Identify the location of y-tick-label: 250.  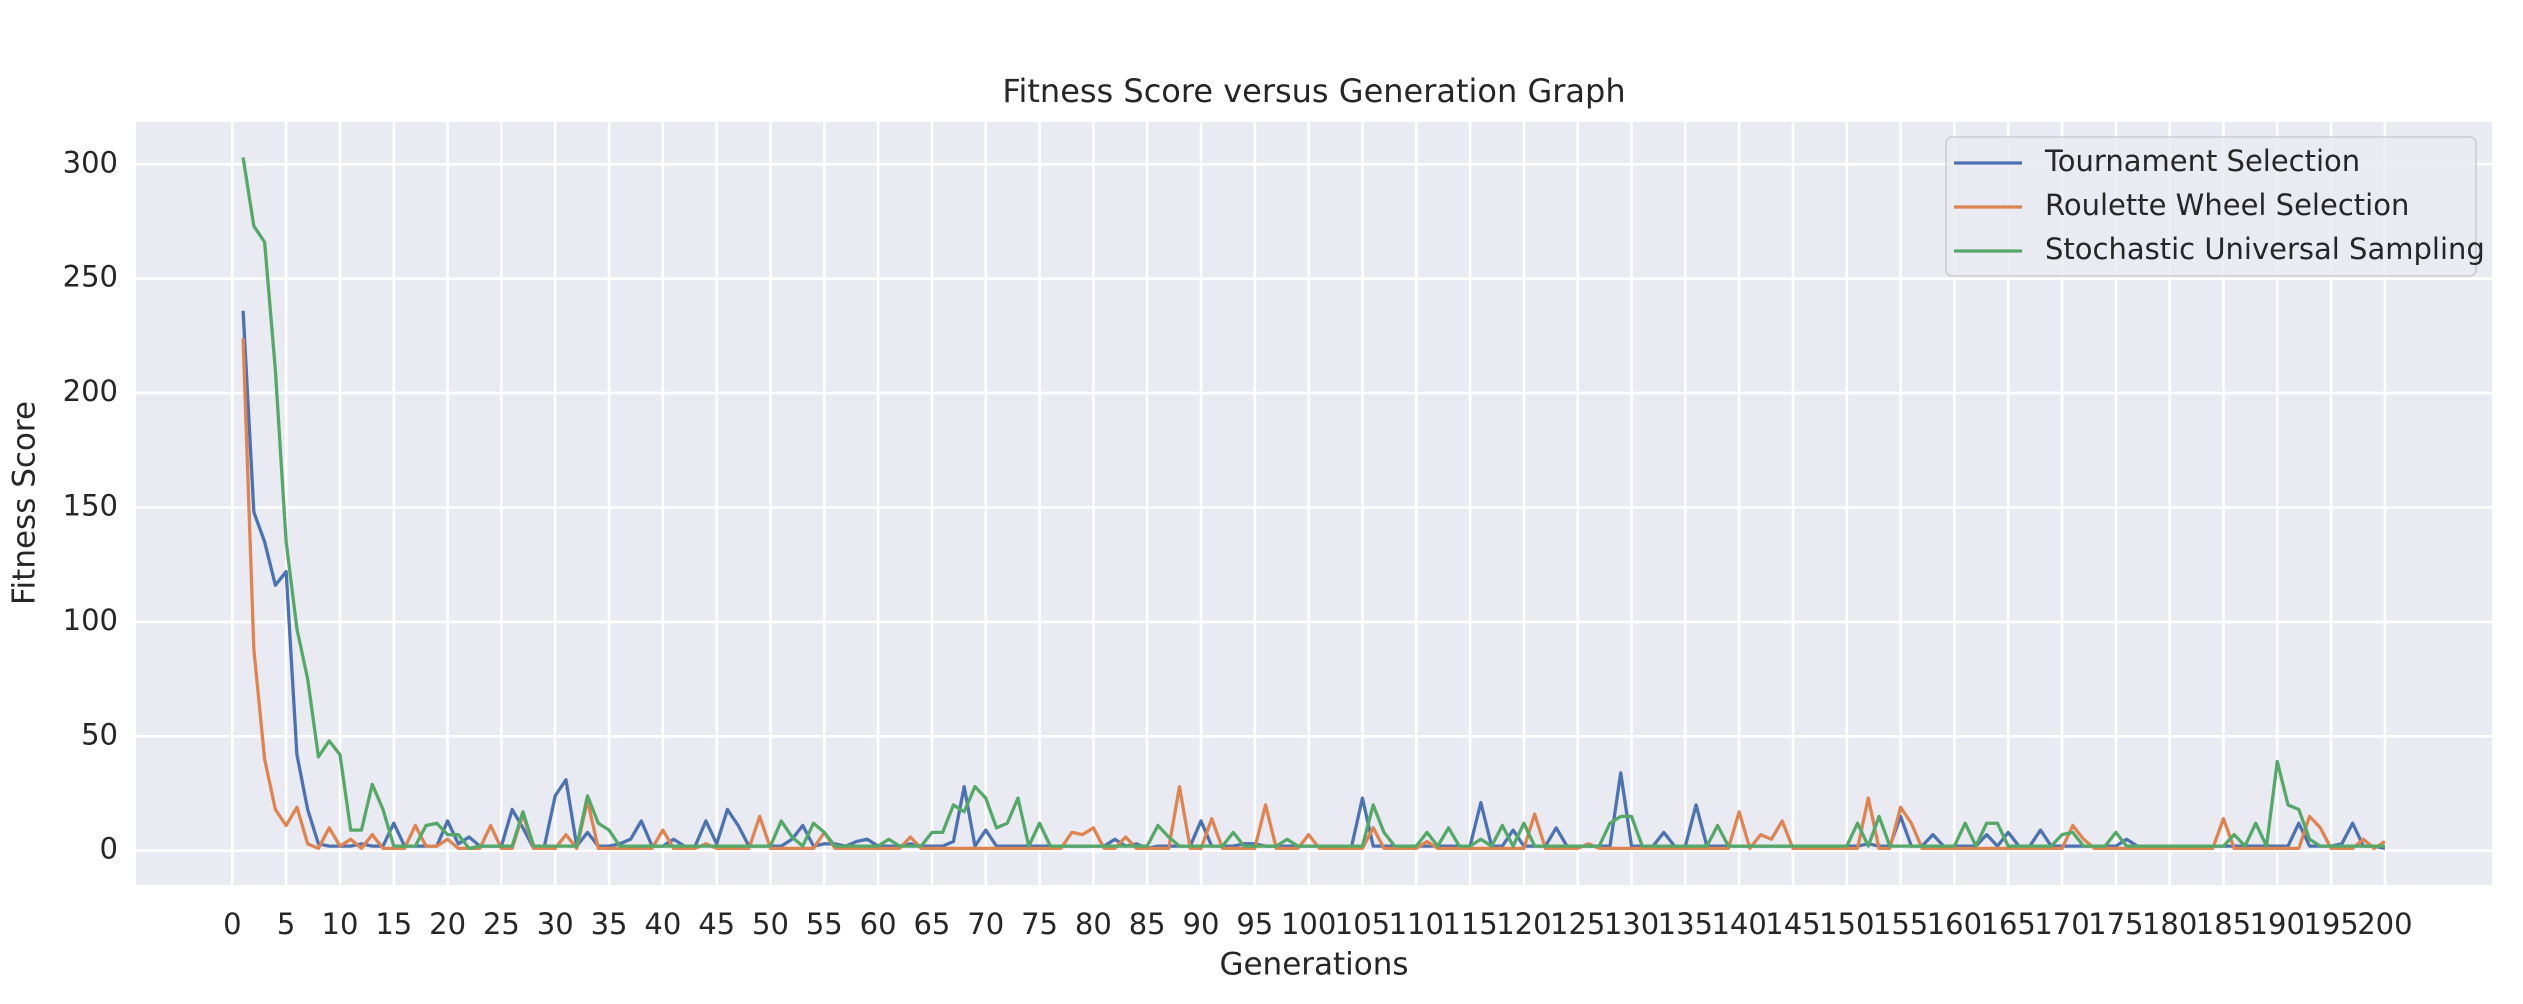
(90, 277).